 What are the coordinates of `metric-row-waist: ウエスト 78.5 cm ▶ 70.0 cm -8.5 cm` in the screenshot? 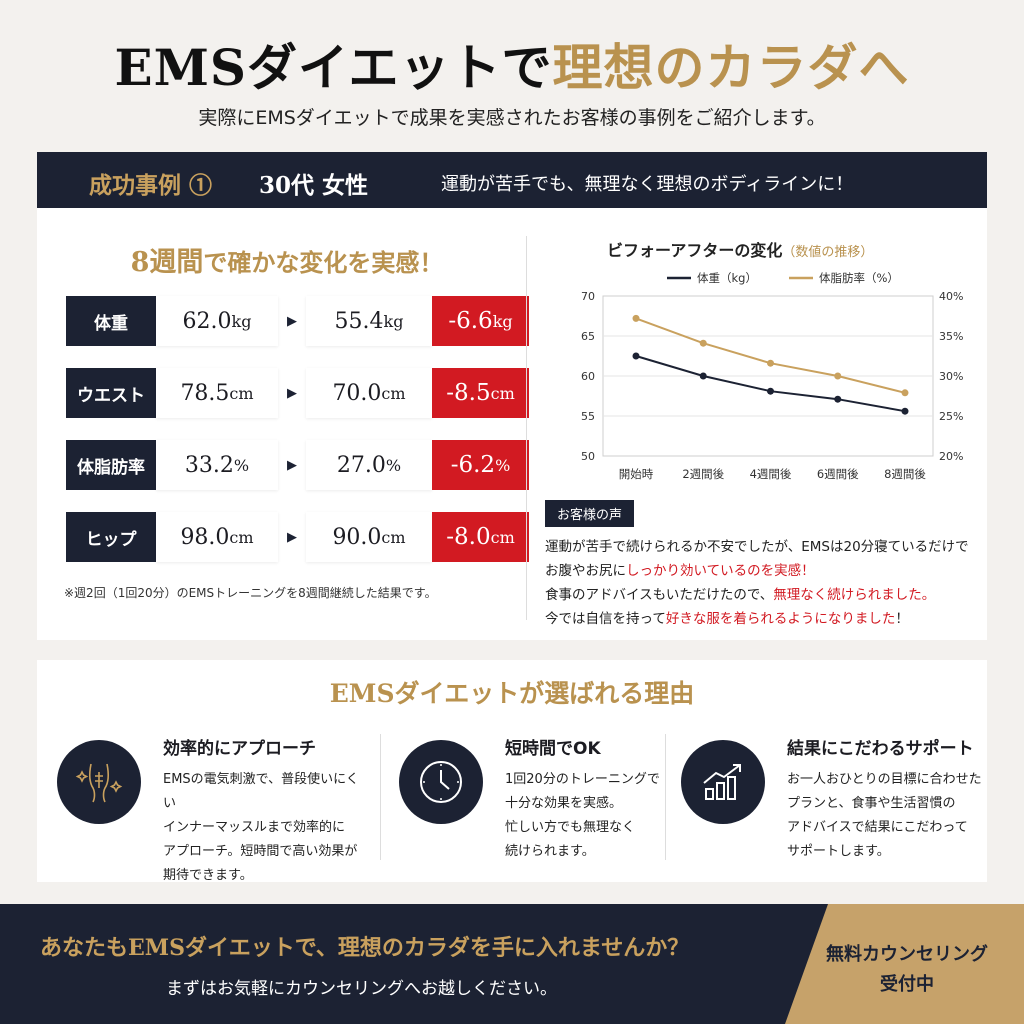 It's located at (297, 393).